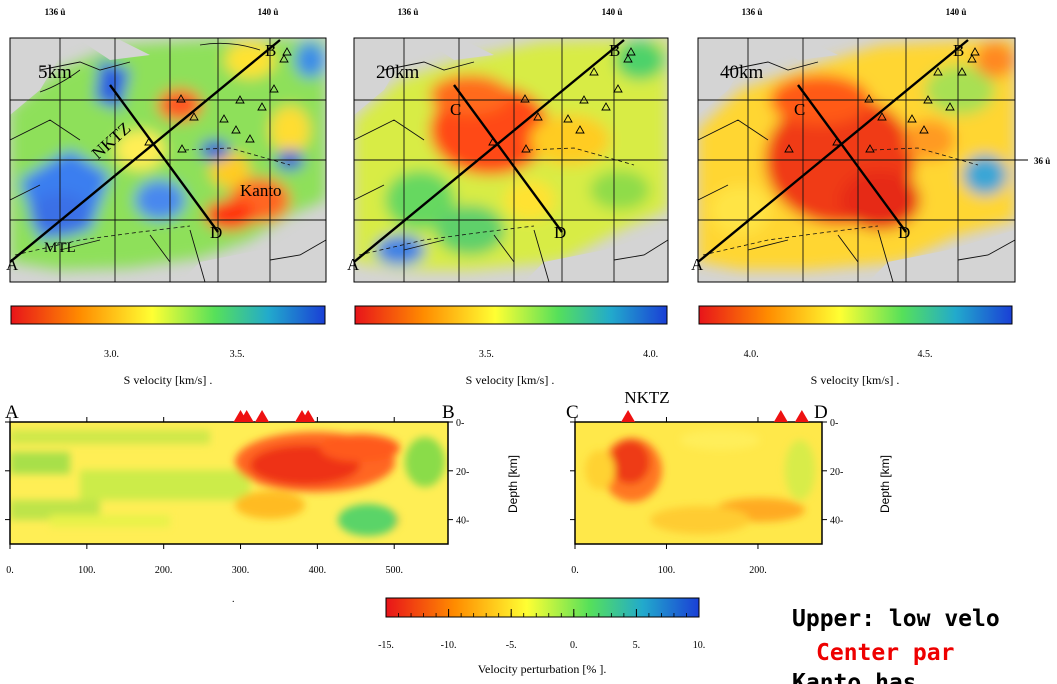  What do you see at coordinates (448, 412) in the screenshot?
I see `section-end-label: B` at bounding box center [448, 412].